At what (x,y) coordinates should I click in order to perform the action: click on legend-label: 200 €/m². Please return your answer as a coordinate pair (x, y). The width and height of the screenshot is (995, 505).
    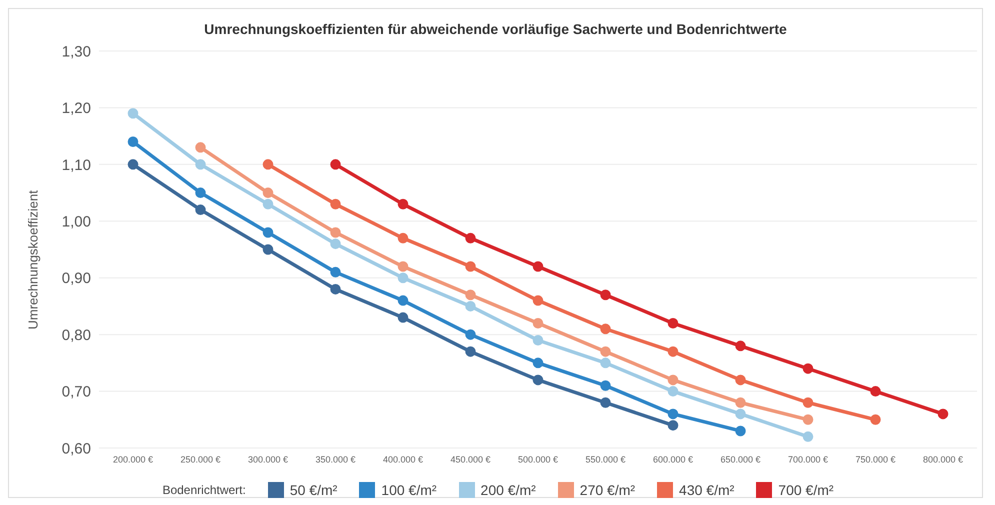
    Looking at the image, I should click on (508, 490).